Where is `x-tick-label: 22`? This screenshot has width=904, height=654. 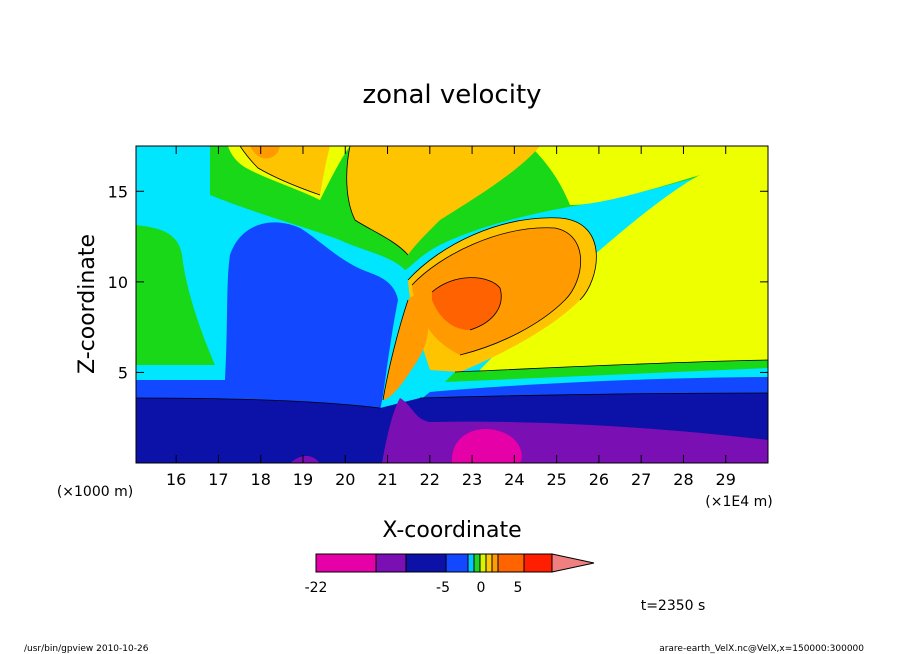
x-tick-label: 22 is located at coordinates (430, 479).